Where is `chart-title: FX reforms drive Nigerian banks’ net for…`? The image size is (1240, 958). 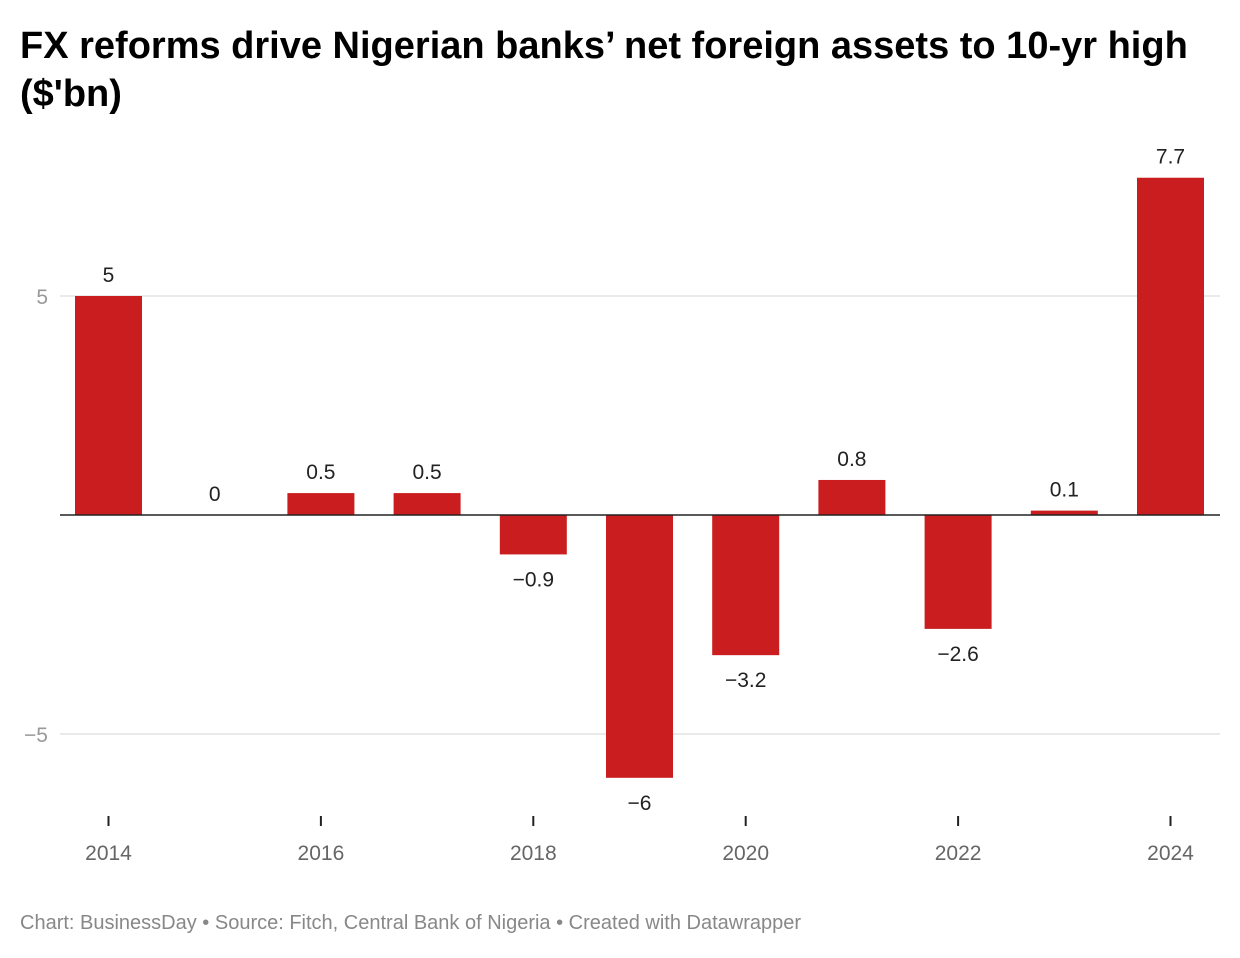
chart-title: FX reforms drive Nigerian banks’ net for… is located at coordinates (604, 70).